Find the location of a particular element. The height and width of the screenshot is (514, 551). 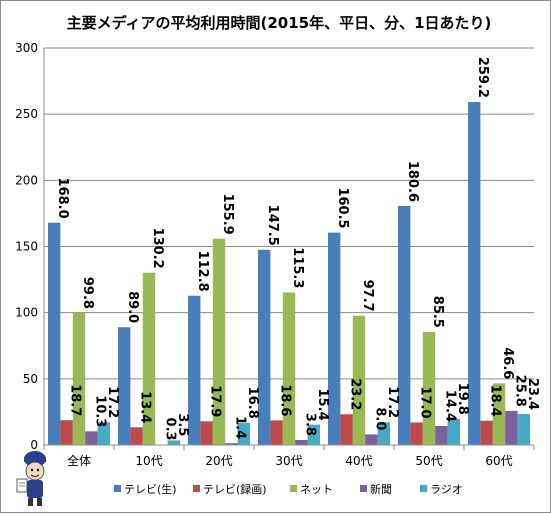

data-label: 17.0 is located at coordinates (425, 402).